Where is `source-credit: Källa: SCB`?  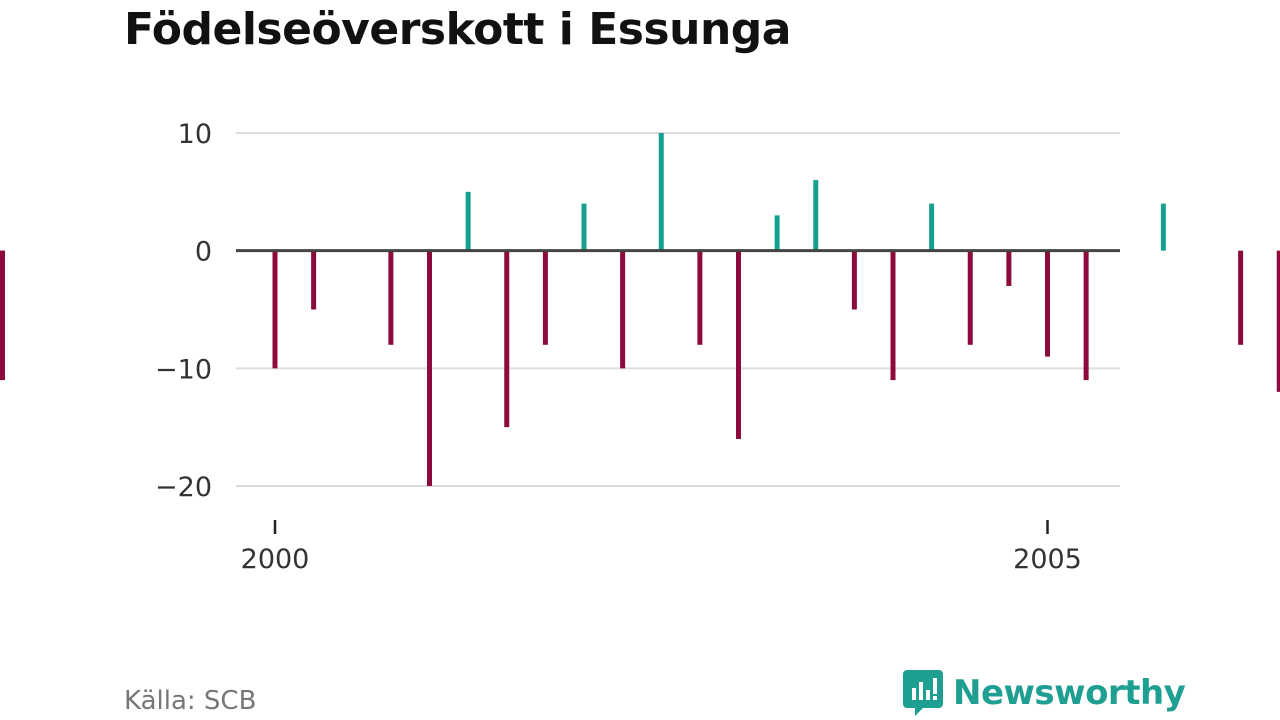 source-credit: Källa: SCB is located at coordinates (190, 701).